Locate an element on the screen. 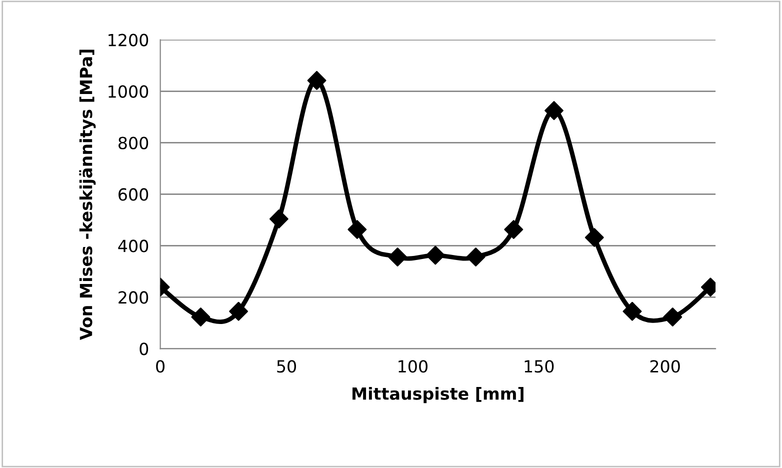  x-axis-title: Mittauspiste [mm] is located at coordinates (438, 395).